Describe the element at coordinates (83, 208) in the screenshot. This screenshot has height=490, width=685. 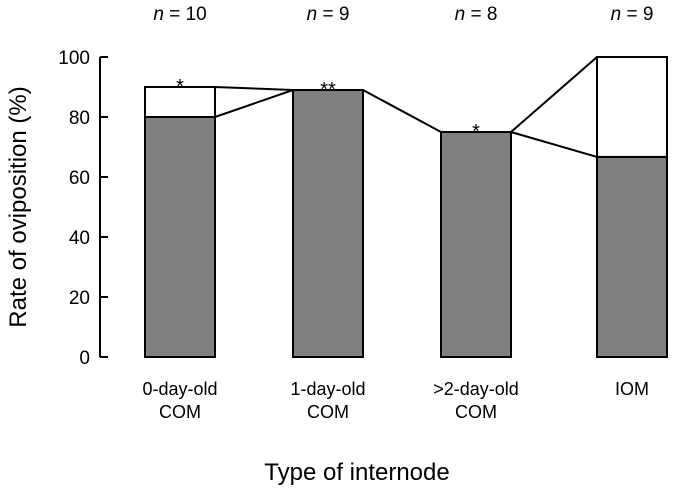
I see `y-axis: 0 20 40 60 80 100` at that location.